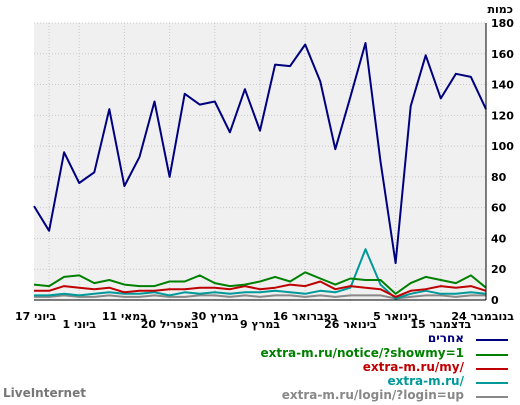 This screenshot has height=405, width=520. Describe the element at coordinates (499, 238) in the screenshot. I see `y-tick-label: 40` at that location.